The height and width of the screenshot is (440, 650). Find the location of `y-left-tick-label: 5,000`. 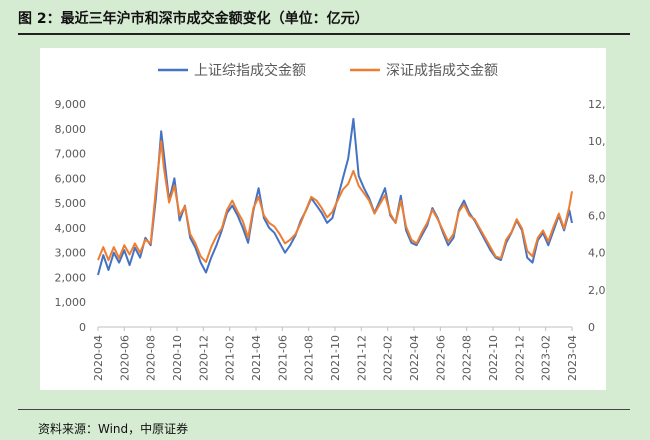

y-left-tick-label: 5,000 is located at coordinates (71, 203).